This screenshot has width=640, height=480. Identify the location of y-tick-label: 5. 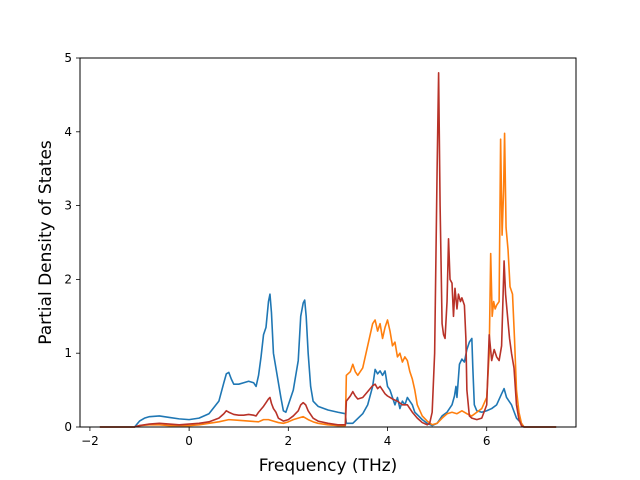
(68, 58).